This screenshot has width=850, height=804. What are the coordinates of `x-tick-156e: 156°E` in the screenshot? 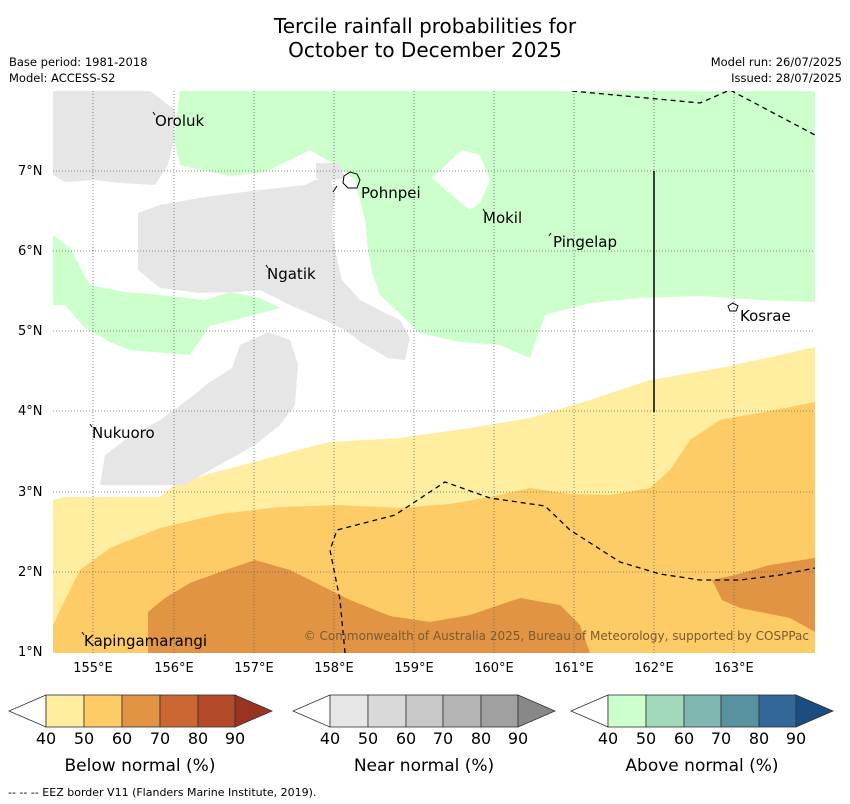 It's located at (174, 668).